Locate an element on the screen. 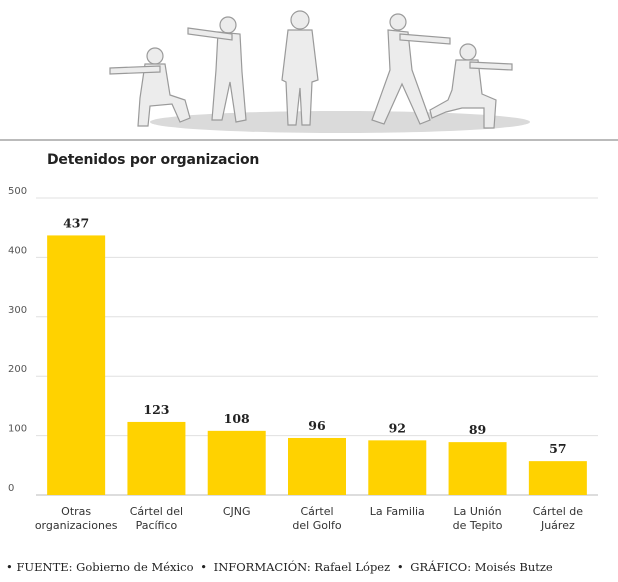 The width and height of the screenshot is (618, 582). x-tick-label-line: organizaciones is located at coordinates (76, 525).